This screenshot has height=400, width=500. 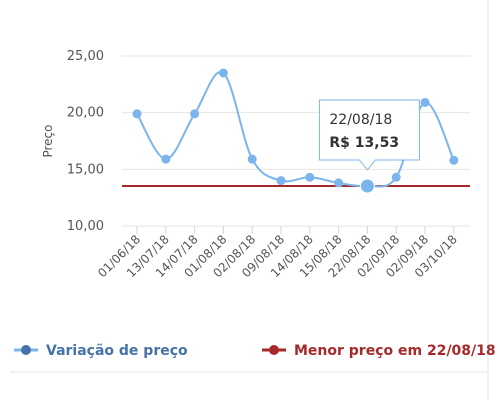 What do you see at coordinates (85, 56) in the screenshot?
I see `y-tick-label: 25,00` at bounding box center [85, 56].